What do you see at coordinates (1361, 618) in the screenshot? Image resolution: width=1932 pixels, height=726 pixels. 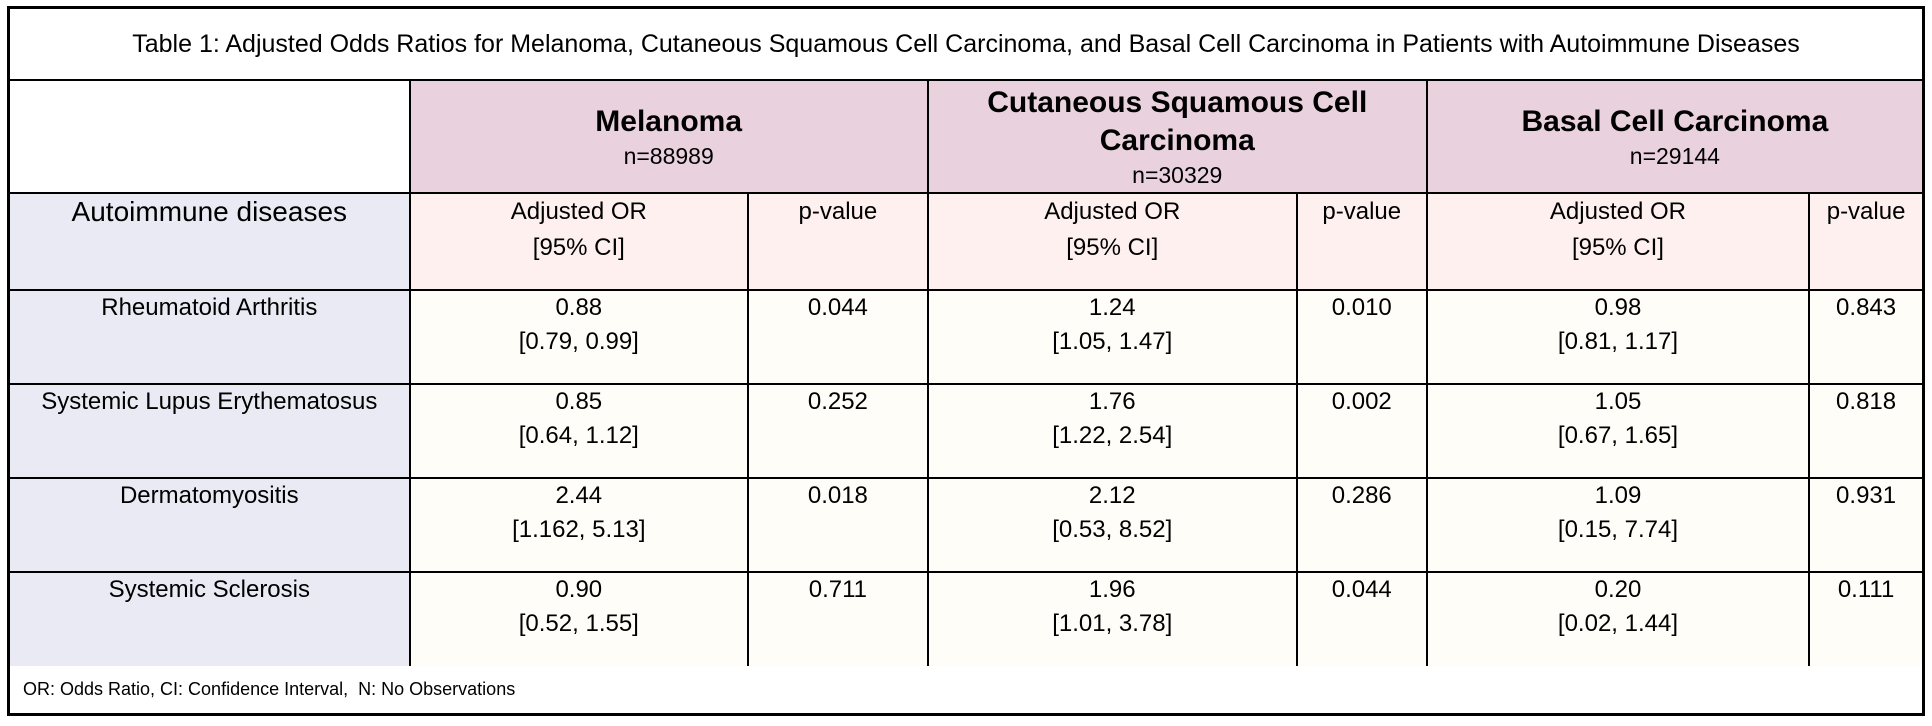 I see `p-value-cell-cscc: 0.044` at bounding box center [1361, 618].